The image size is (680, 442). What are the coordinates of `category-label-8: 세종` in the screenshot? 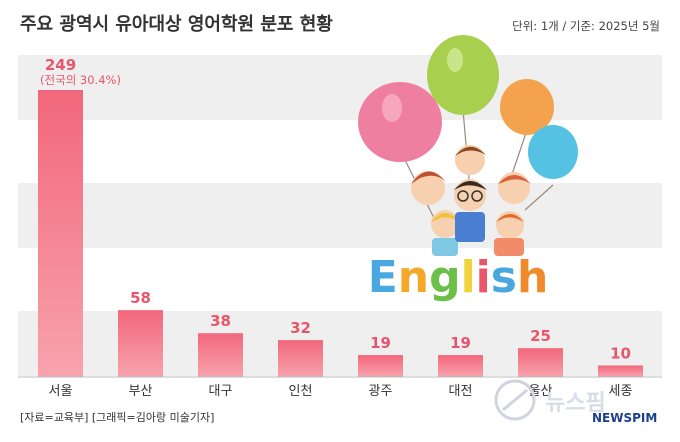 It's located at (621, 391).